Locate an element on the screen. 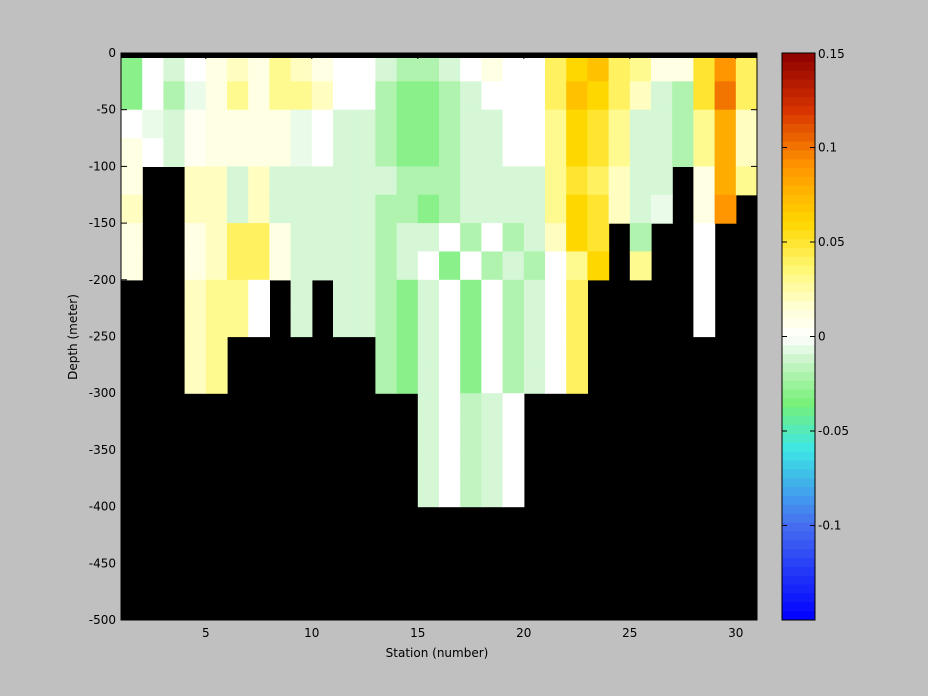 The image size is (928, 696). y-tick-label: -500 is located at coordinates (102, 620).